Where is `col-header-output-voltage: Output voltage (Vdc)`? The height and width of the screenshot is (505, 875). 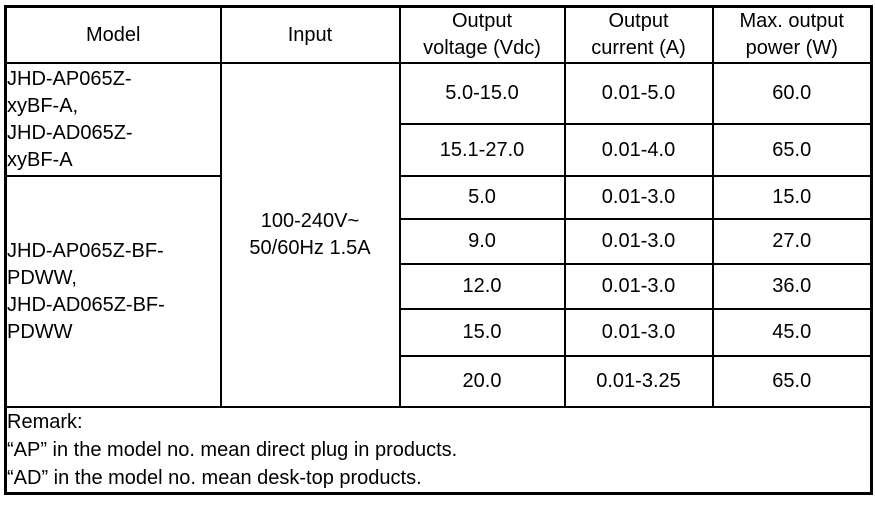 col-header-output-voltage: Output voltage (Vdc) is located at coordinates (482, 34).